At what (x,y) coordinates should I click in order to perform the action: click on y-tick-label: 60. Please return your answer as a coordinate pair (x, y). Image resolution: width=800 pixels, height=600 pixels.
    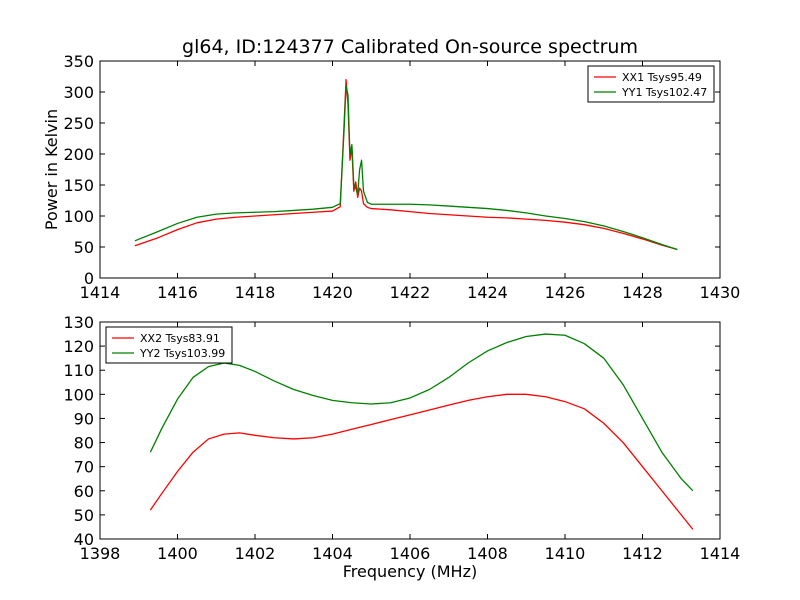
    Looking at the image, I should click on (84, 491).